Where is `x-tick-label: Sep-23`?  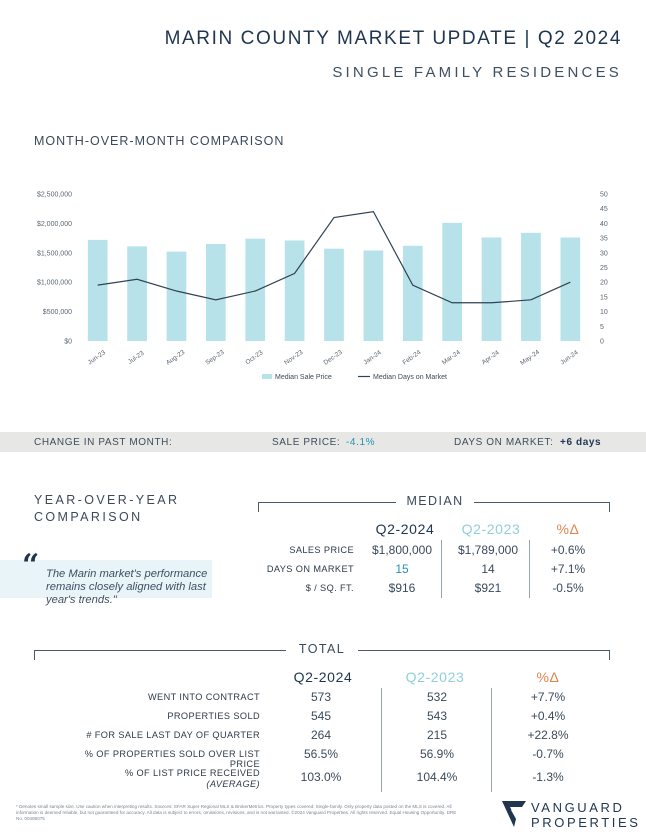
x-tick-label: Sep-23 is located at coordinates (214, 358).